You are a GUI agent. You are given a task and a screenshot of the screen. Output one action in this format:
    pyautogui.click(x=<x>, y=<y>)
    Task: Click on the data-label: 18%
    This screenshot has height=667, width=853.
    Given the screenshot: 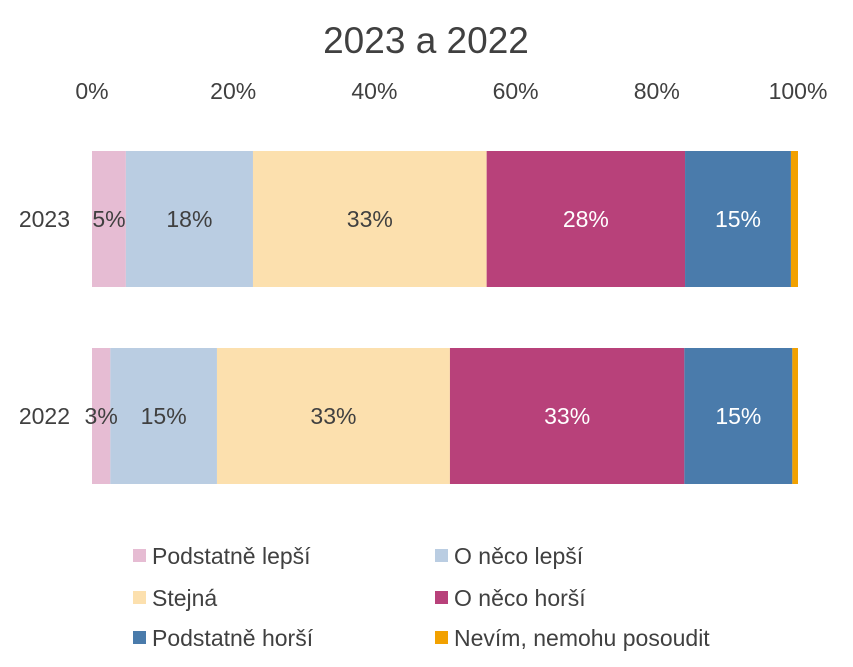 What is the action you would take?
    pyautogui.click(x=189, y=219)
    